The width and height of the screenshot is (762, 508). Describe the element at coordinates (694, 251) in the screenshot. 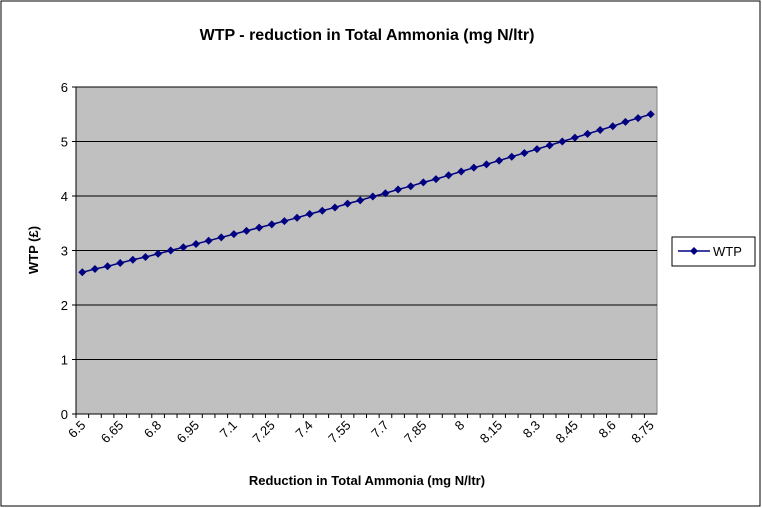

I see `legend-marker` at that location.